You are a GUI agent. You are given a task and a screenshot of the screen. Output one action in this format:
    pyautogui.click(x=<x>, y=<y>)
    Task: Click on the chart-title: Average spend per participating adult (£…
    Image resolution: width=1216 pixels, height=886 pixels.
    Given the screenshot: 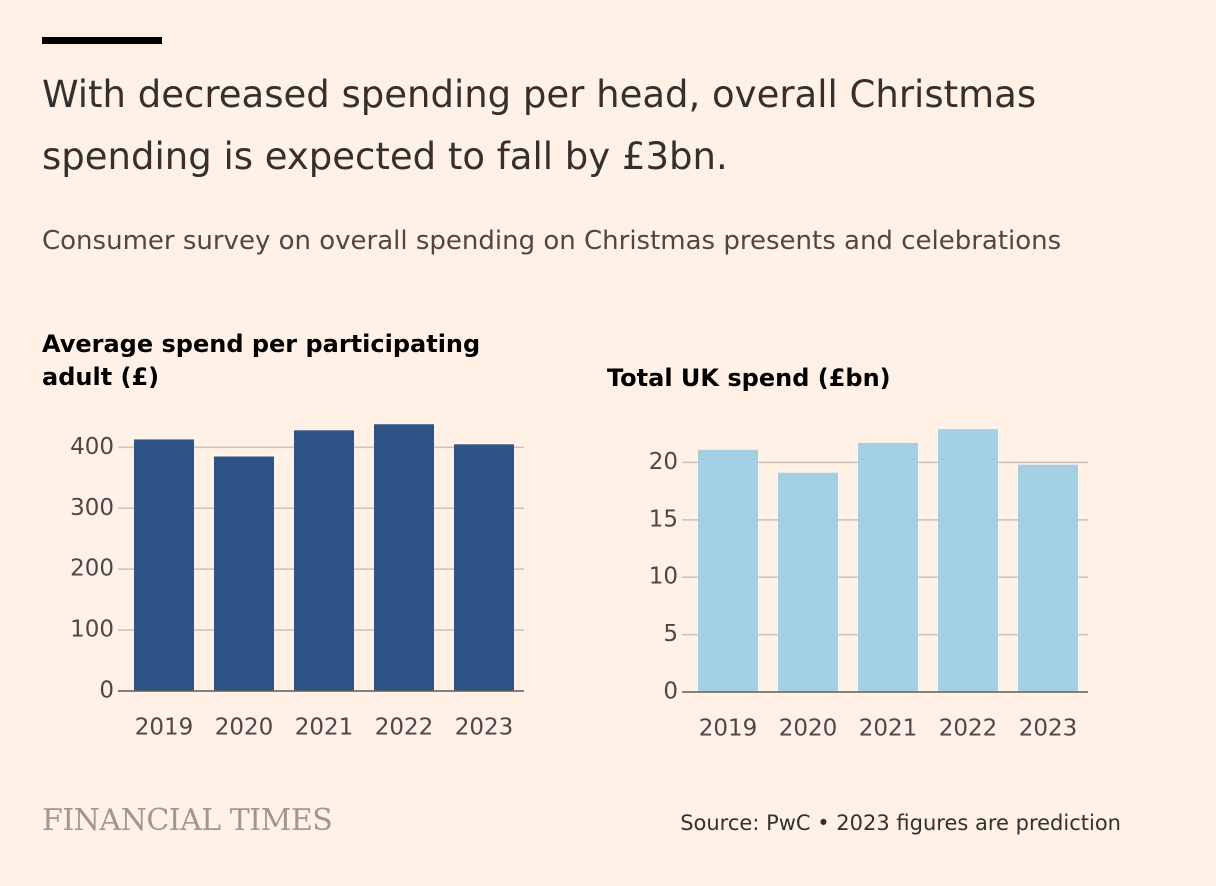 What is the action you would take?
    pyautogui.click(x=261, y=360)
    